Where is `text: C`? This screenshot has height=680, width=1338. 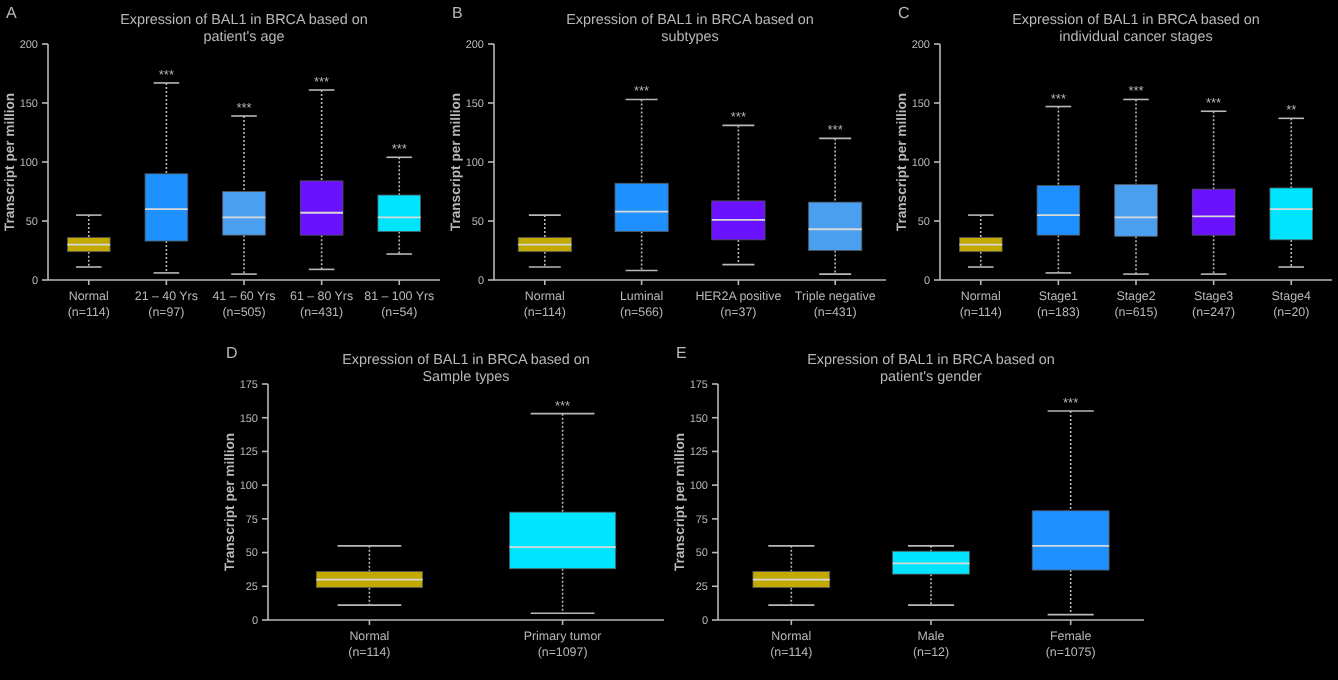
text: C is located at coordinates (904, 13).